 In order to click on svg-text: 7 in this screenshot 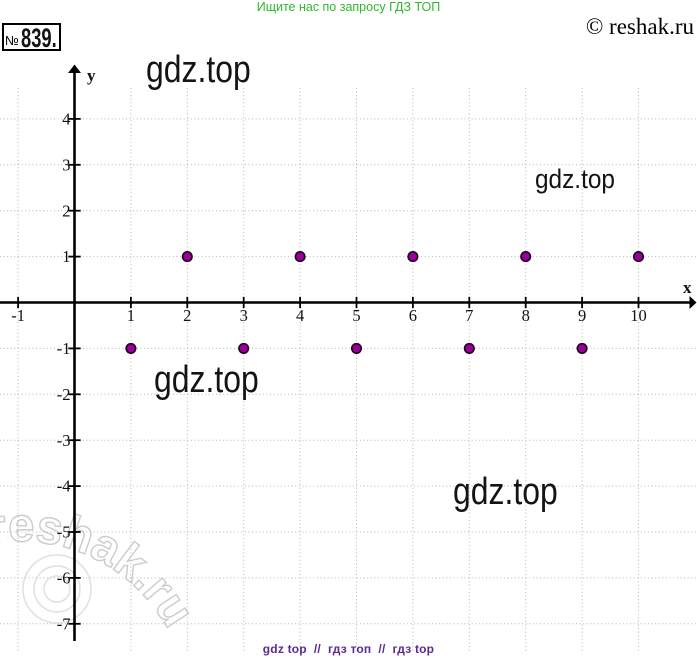, I will do `click(469, 315)`.